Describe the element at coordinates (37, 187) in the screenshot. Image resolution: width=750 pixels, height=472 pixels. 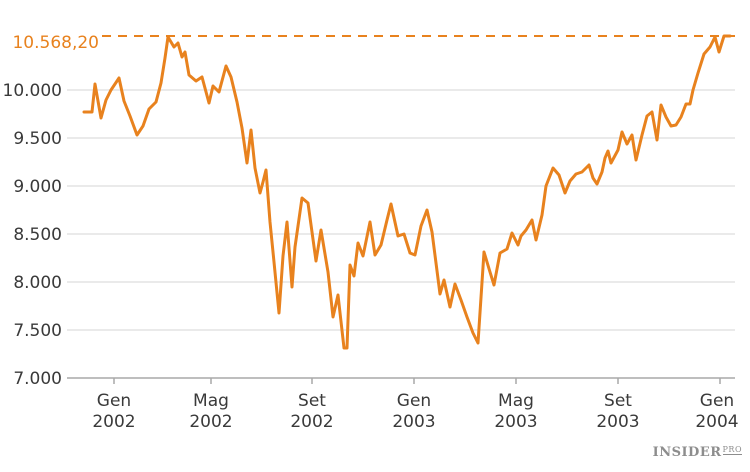
I see `y-label: 9.000` at that location.